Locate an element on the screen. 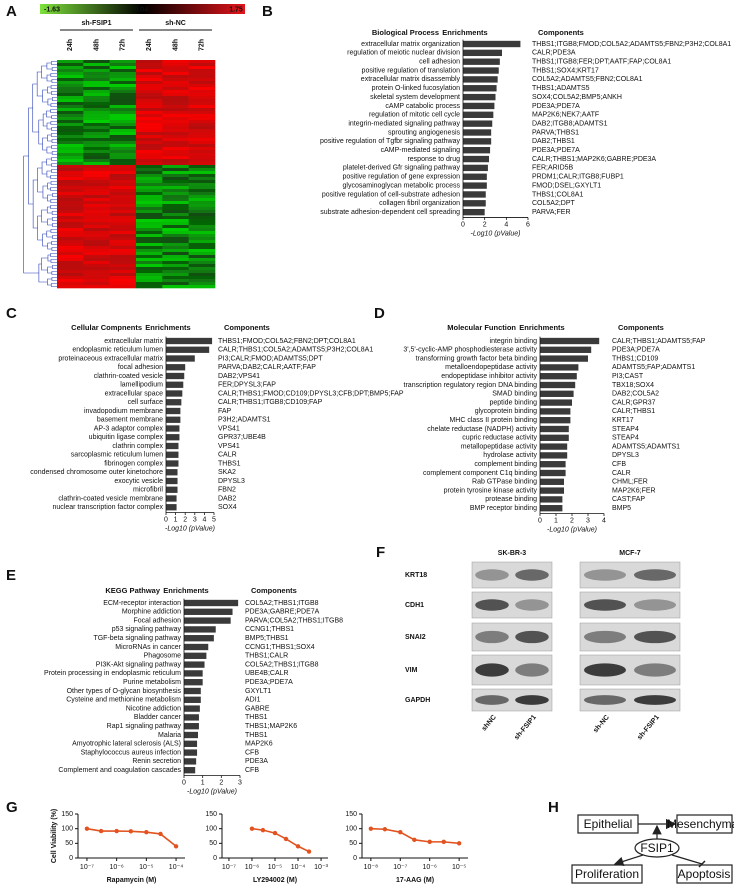 This screenshot has width=734, height=886. node-label: FSIP1 is located at coordinates (657, 848).